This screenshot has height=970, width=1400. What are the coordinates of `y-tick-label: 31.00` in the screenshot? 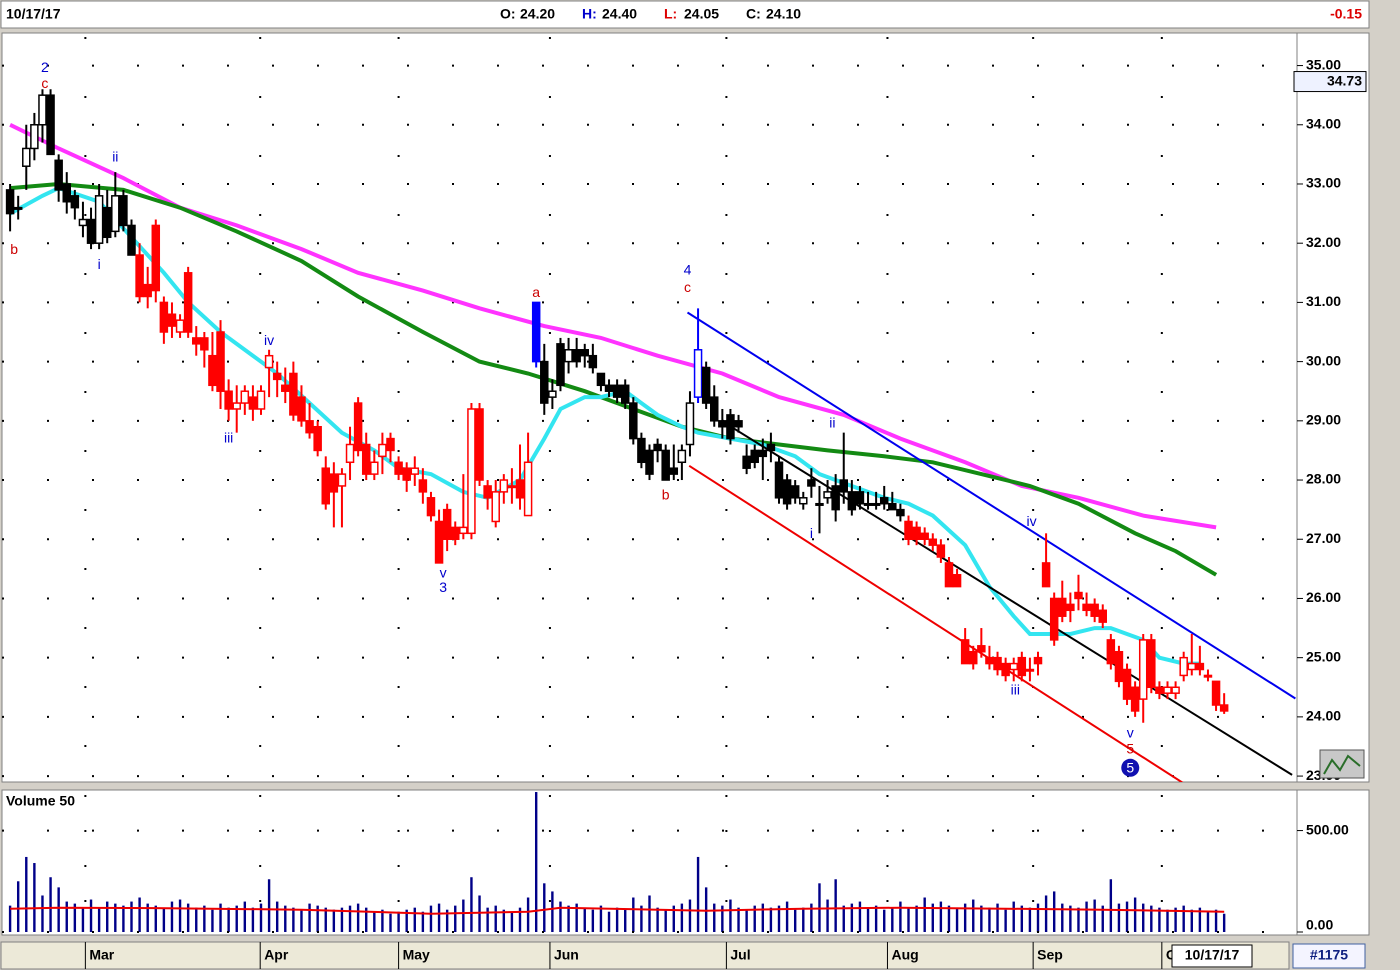 It's located at (1323, 301).